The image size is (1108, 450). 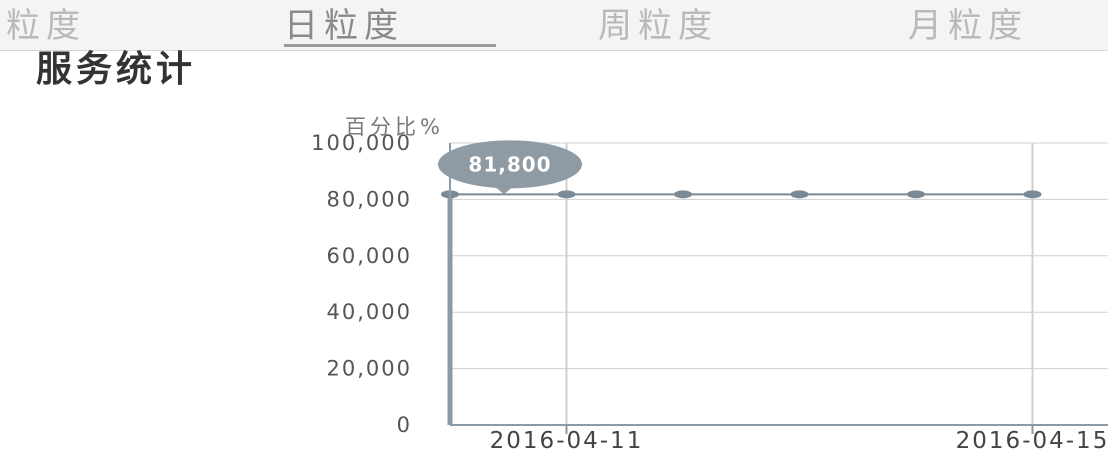 I want to click on y-tick-label: 100,000, so click(x=361, y=143).